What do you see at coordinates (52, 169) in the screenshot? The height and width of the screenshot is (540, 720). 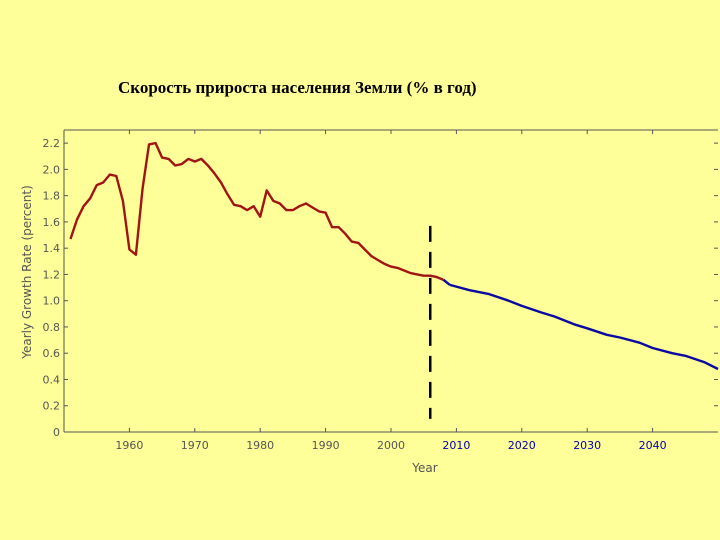 I see `y-tick-label: 2.0` at bounding box center [52, 169].